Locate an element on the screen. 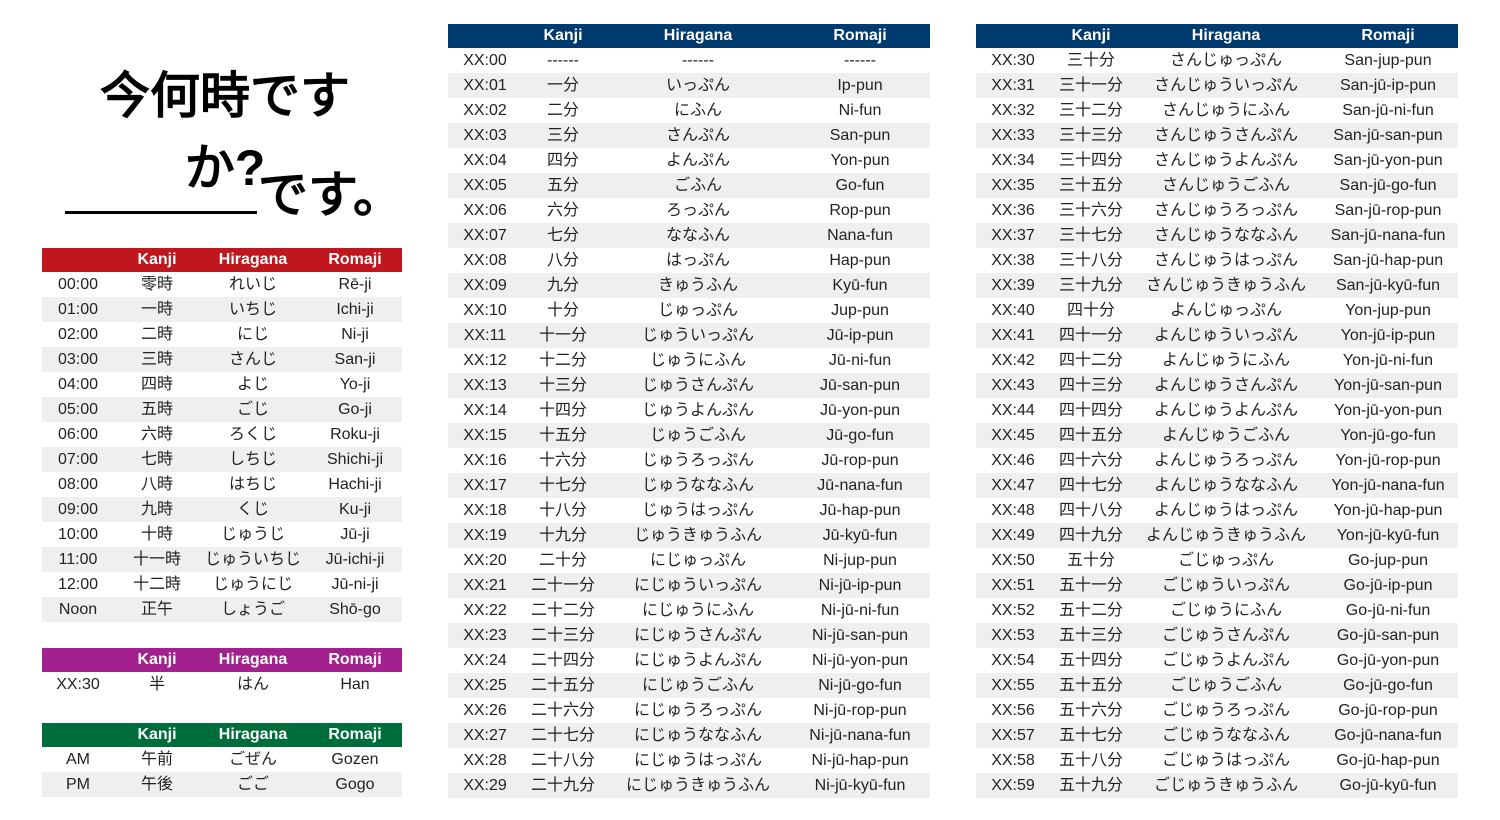 This screenshot has height=820, width=1500. table-cell: 三十九分 is located at coordinates (1091, 285).